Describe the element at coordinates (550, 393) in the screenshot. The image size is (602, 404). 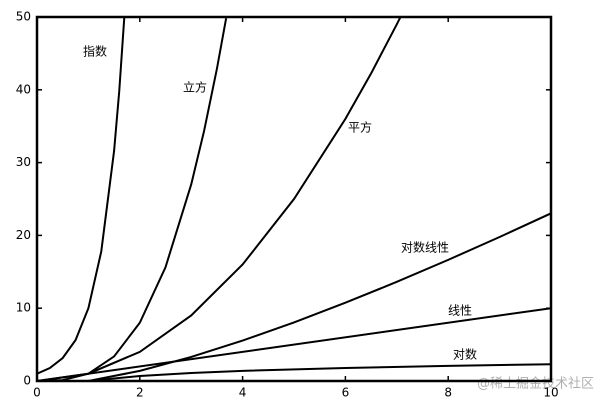
I see `x-tick-label: 10` at that location.